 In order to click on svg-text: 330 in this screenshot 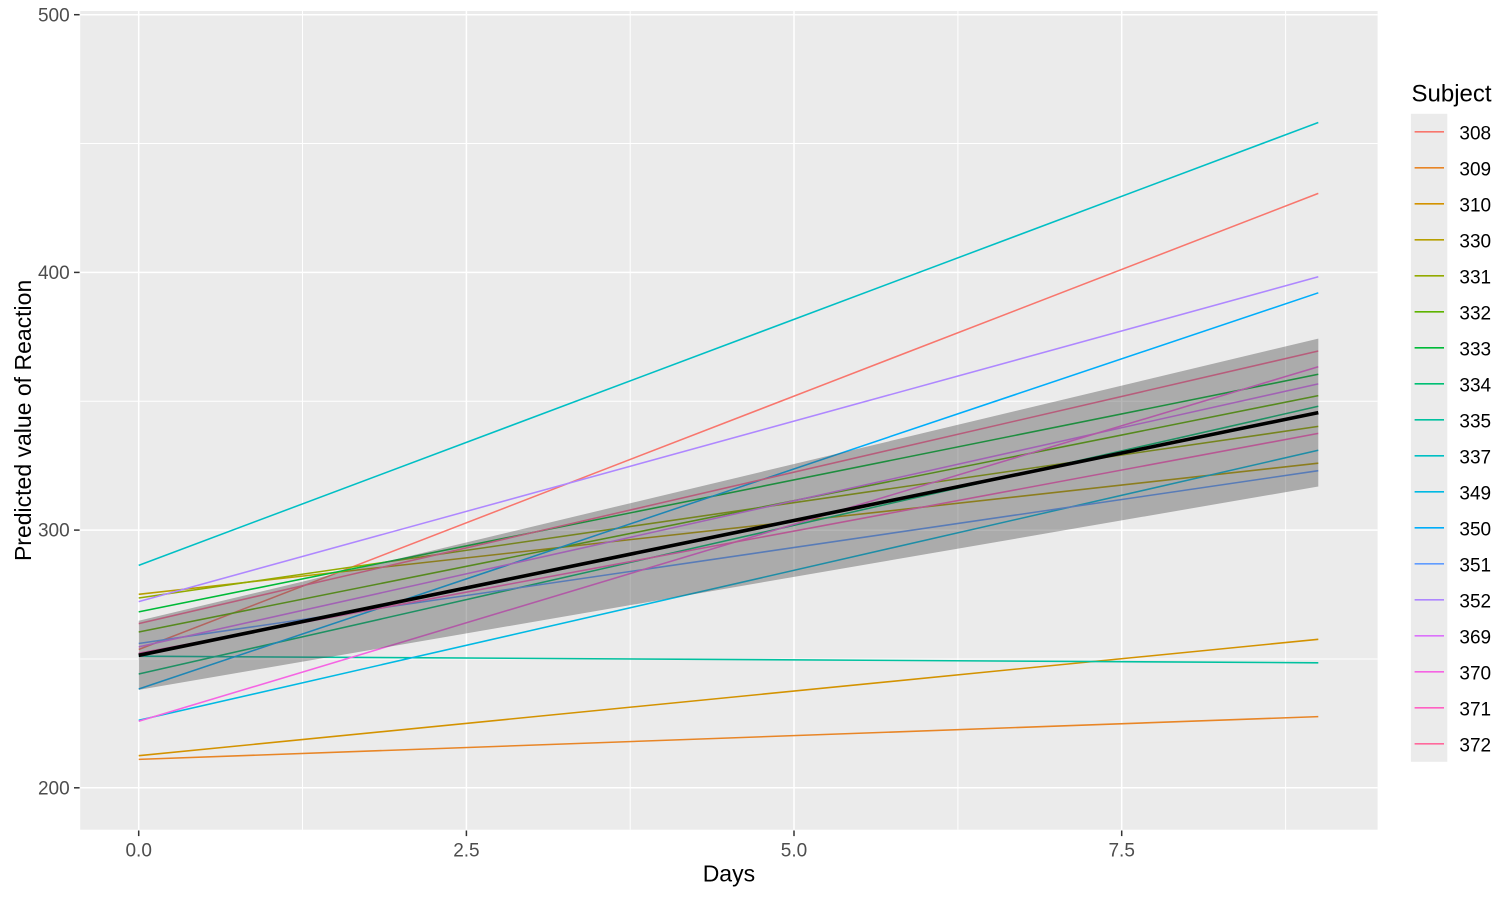, I will do `click(1475, 241)`.